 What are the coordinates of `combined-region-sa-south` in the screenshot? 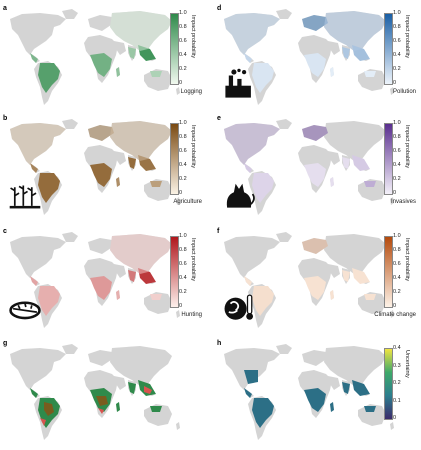 It's located at (43, 422).